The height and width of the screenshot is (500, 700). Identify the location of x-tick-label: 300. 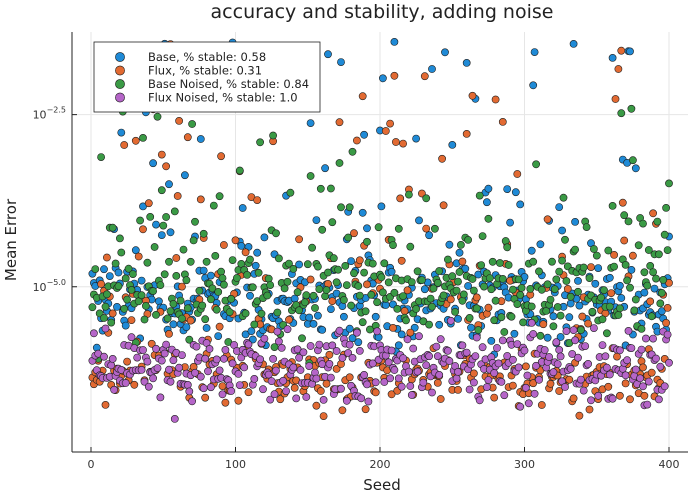
(524, 464).